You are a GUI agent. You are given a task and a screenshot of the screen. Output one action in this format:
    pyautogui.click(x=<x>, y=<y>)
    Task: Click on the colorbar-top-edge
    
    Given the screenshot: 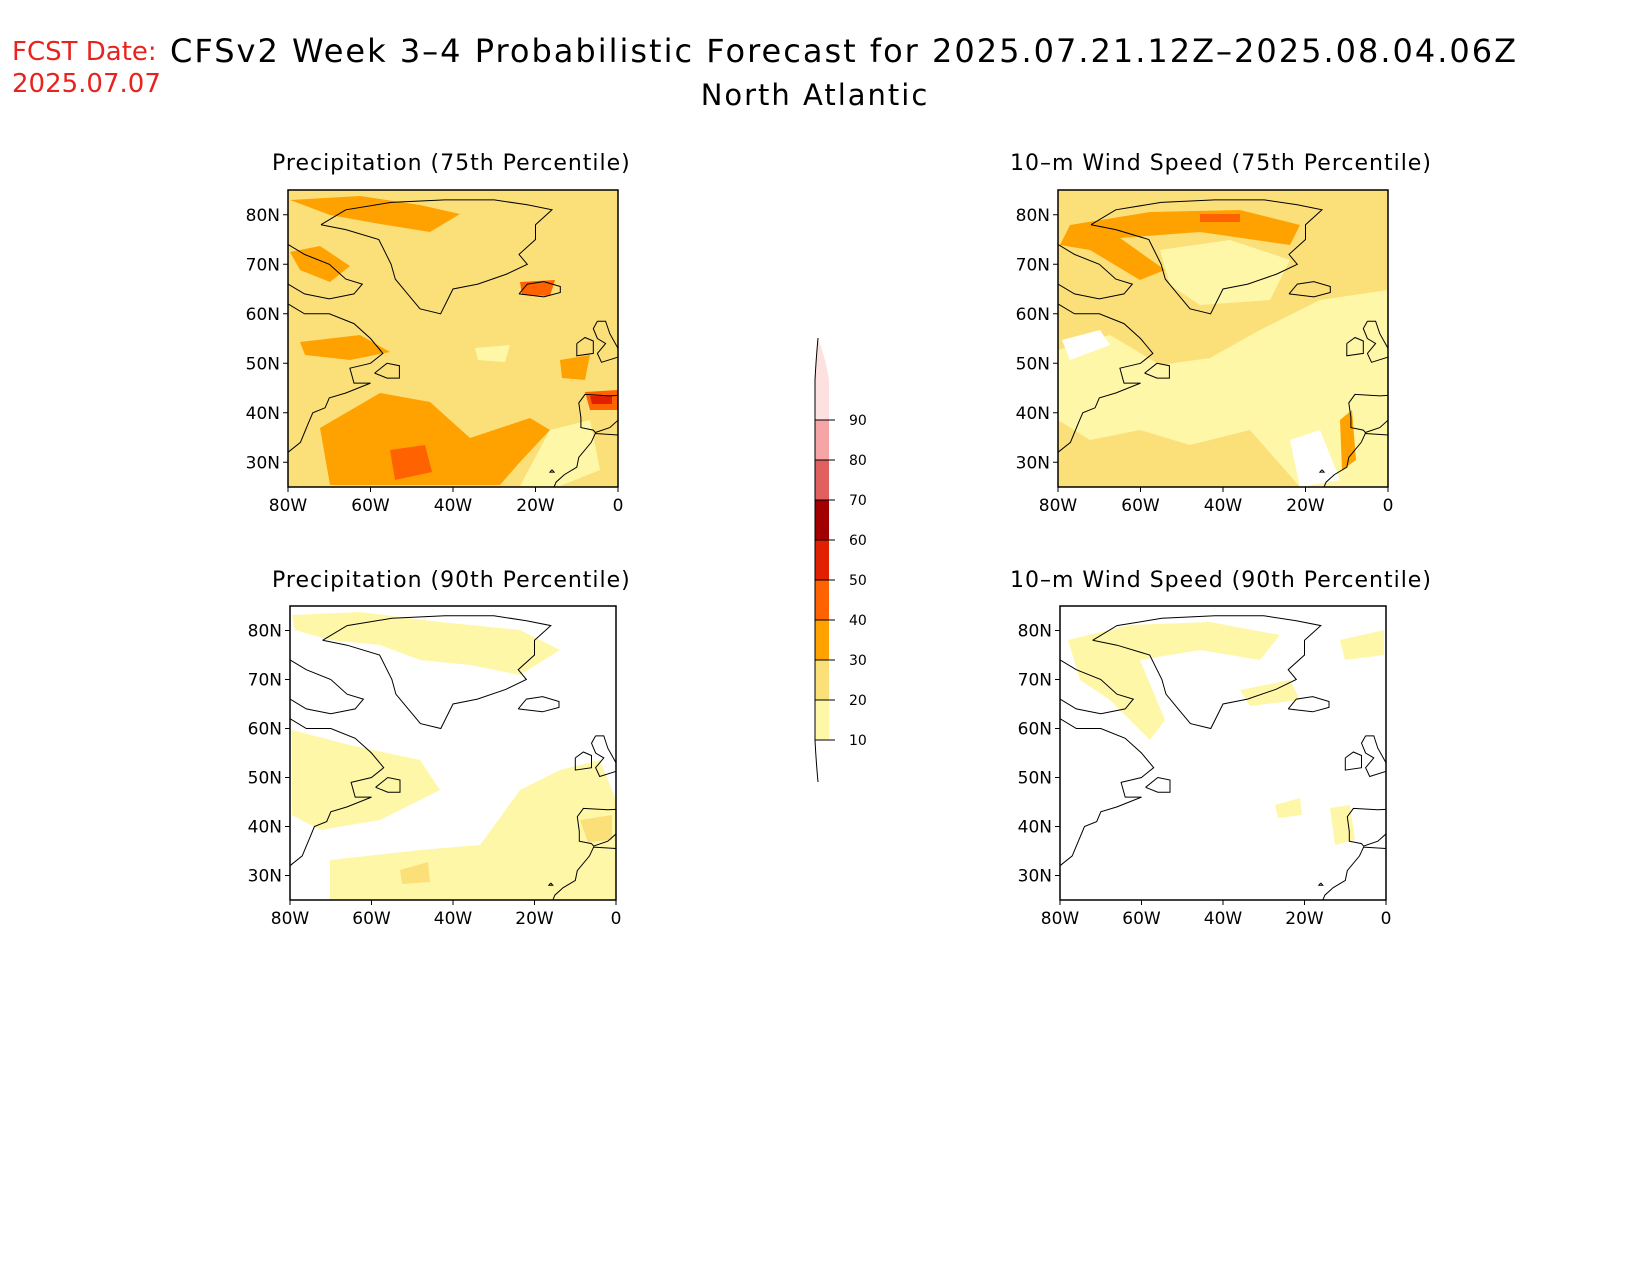 What is the action you would take?
    pyautogui.click(x=816, y=359)
    